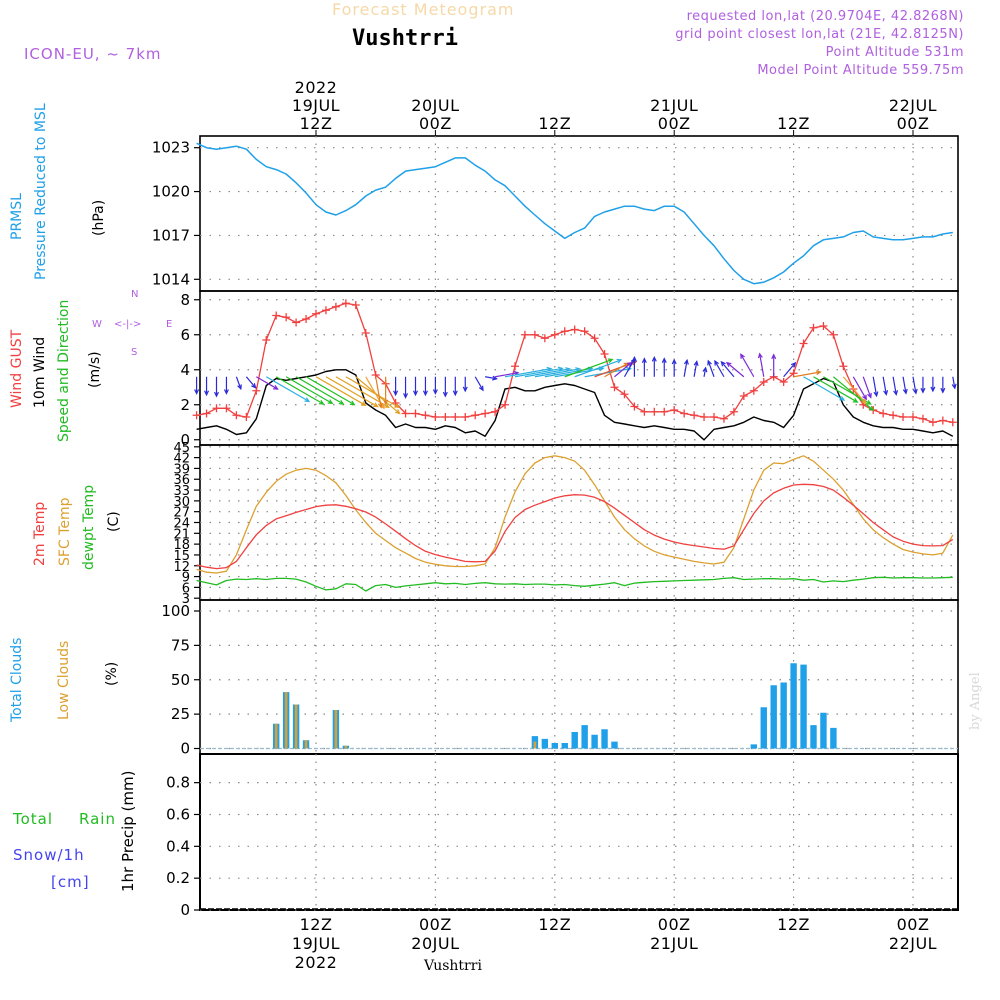 The width and height of the screenshot is (1000, 1000). I want to click on ytick-label-temperature: 39, so click(181, 469).